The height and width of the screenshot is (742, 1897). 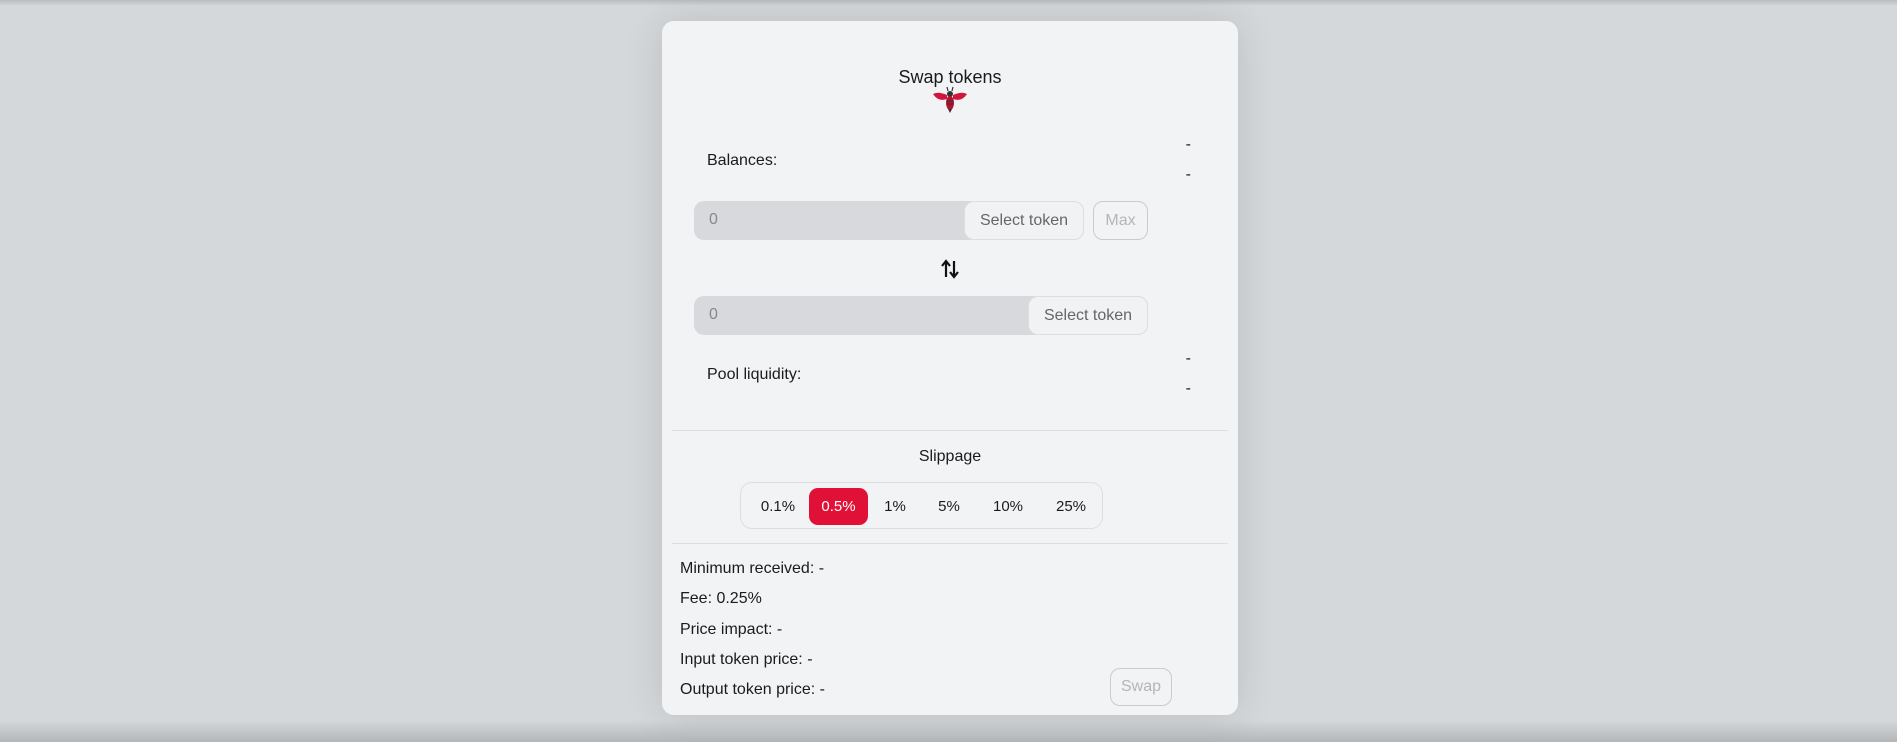 What do you see at coordinates (1188, 358) in the screenshot?
I see `pool-liquidity-input: -` at bounding box center [1188, 358].